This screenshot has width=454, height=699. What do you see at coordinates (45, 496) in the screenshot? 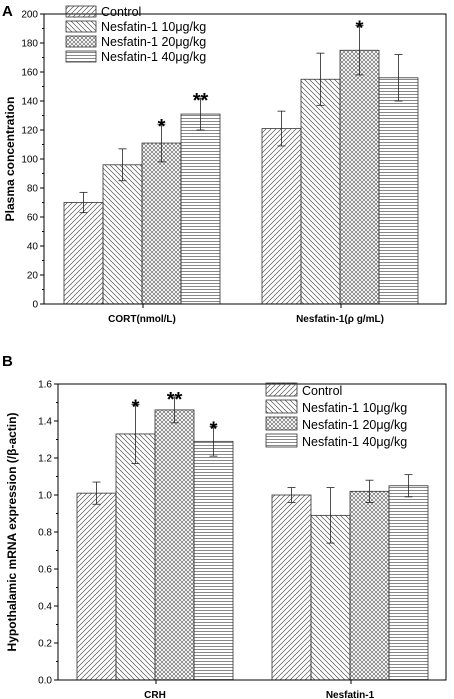
I see `y-tick-label: 1.0` at bounding box center [45, 496].